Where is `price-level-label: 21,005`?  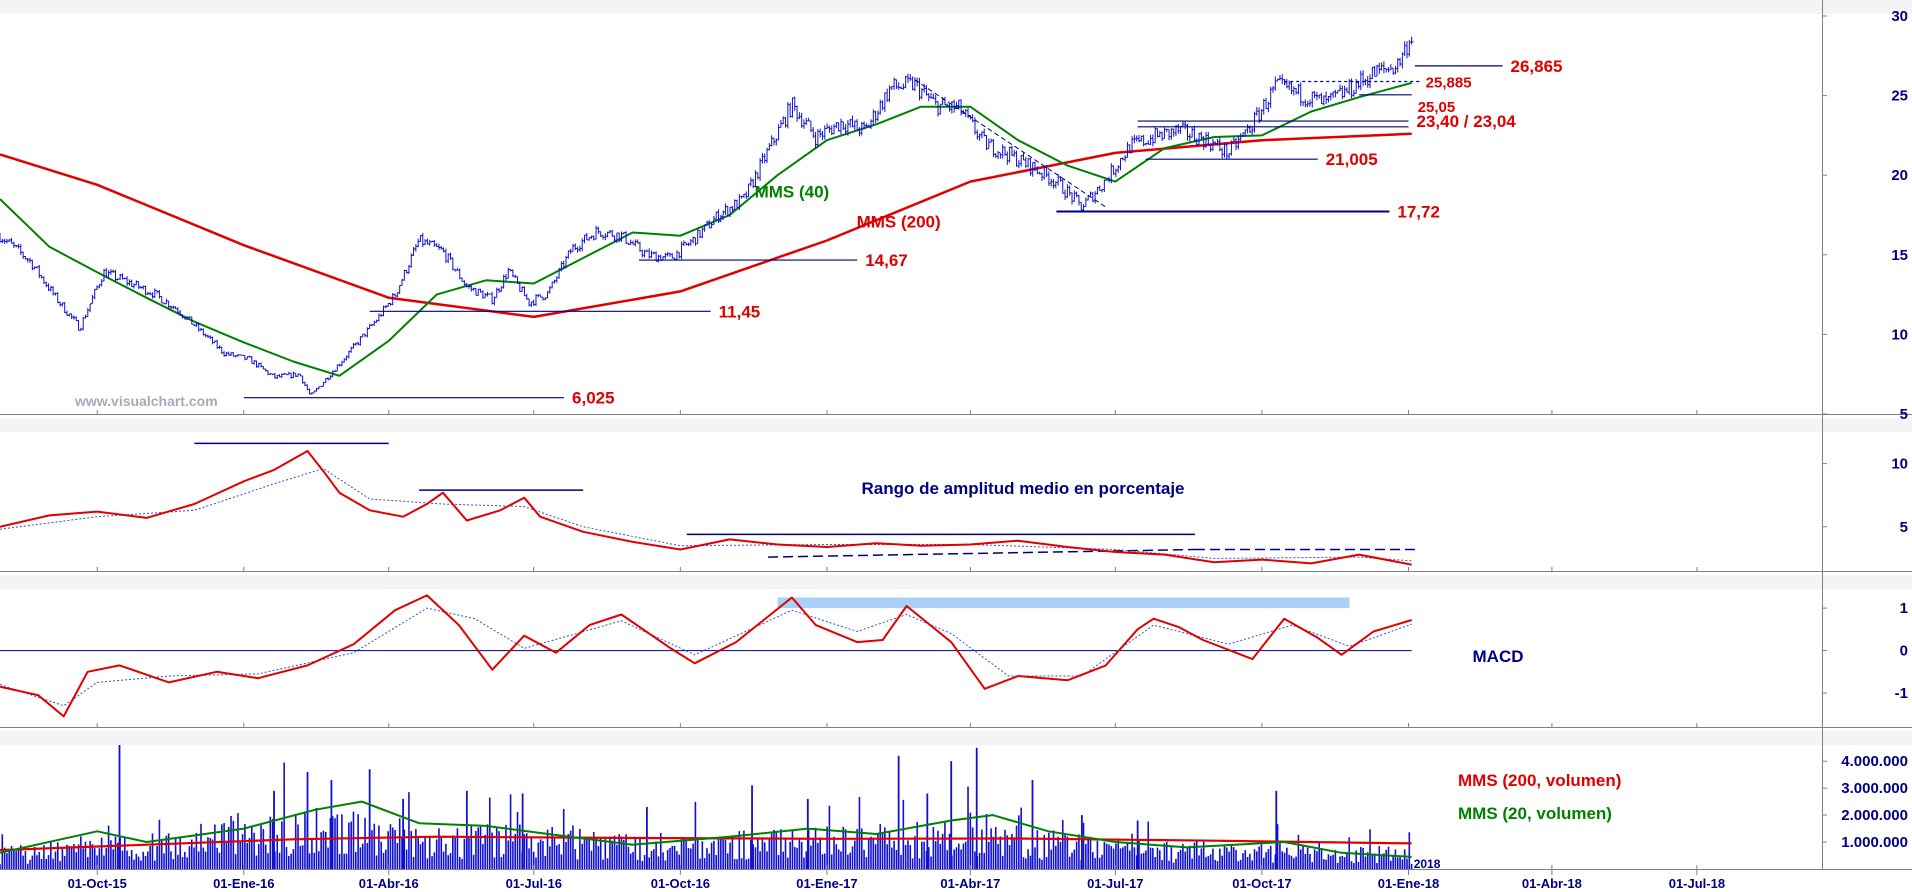
price-level-label: 21,005 is located at coordinates (1352, 159).